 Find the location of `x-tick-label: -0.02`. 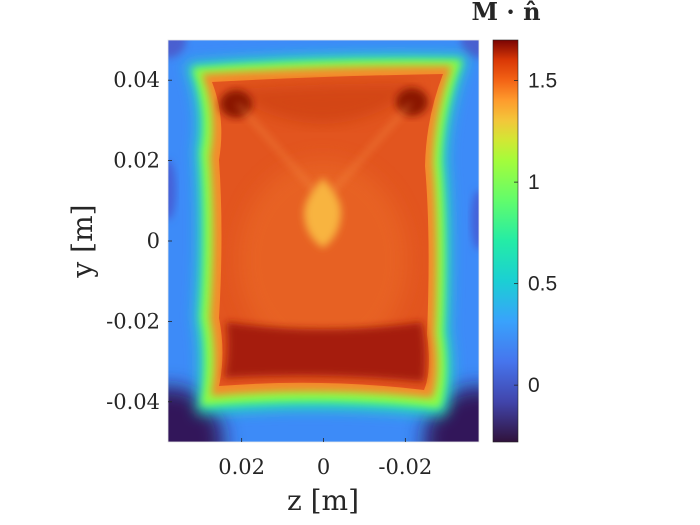

x-tick-label: -0.02 is located at coordinates (405, 467).